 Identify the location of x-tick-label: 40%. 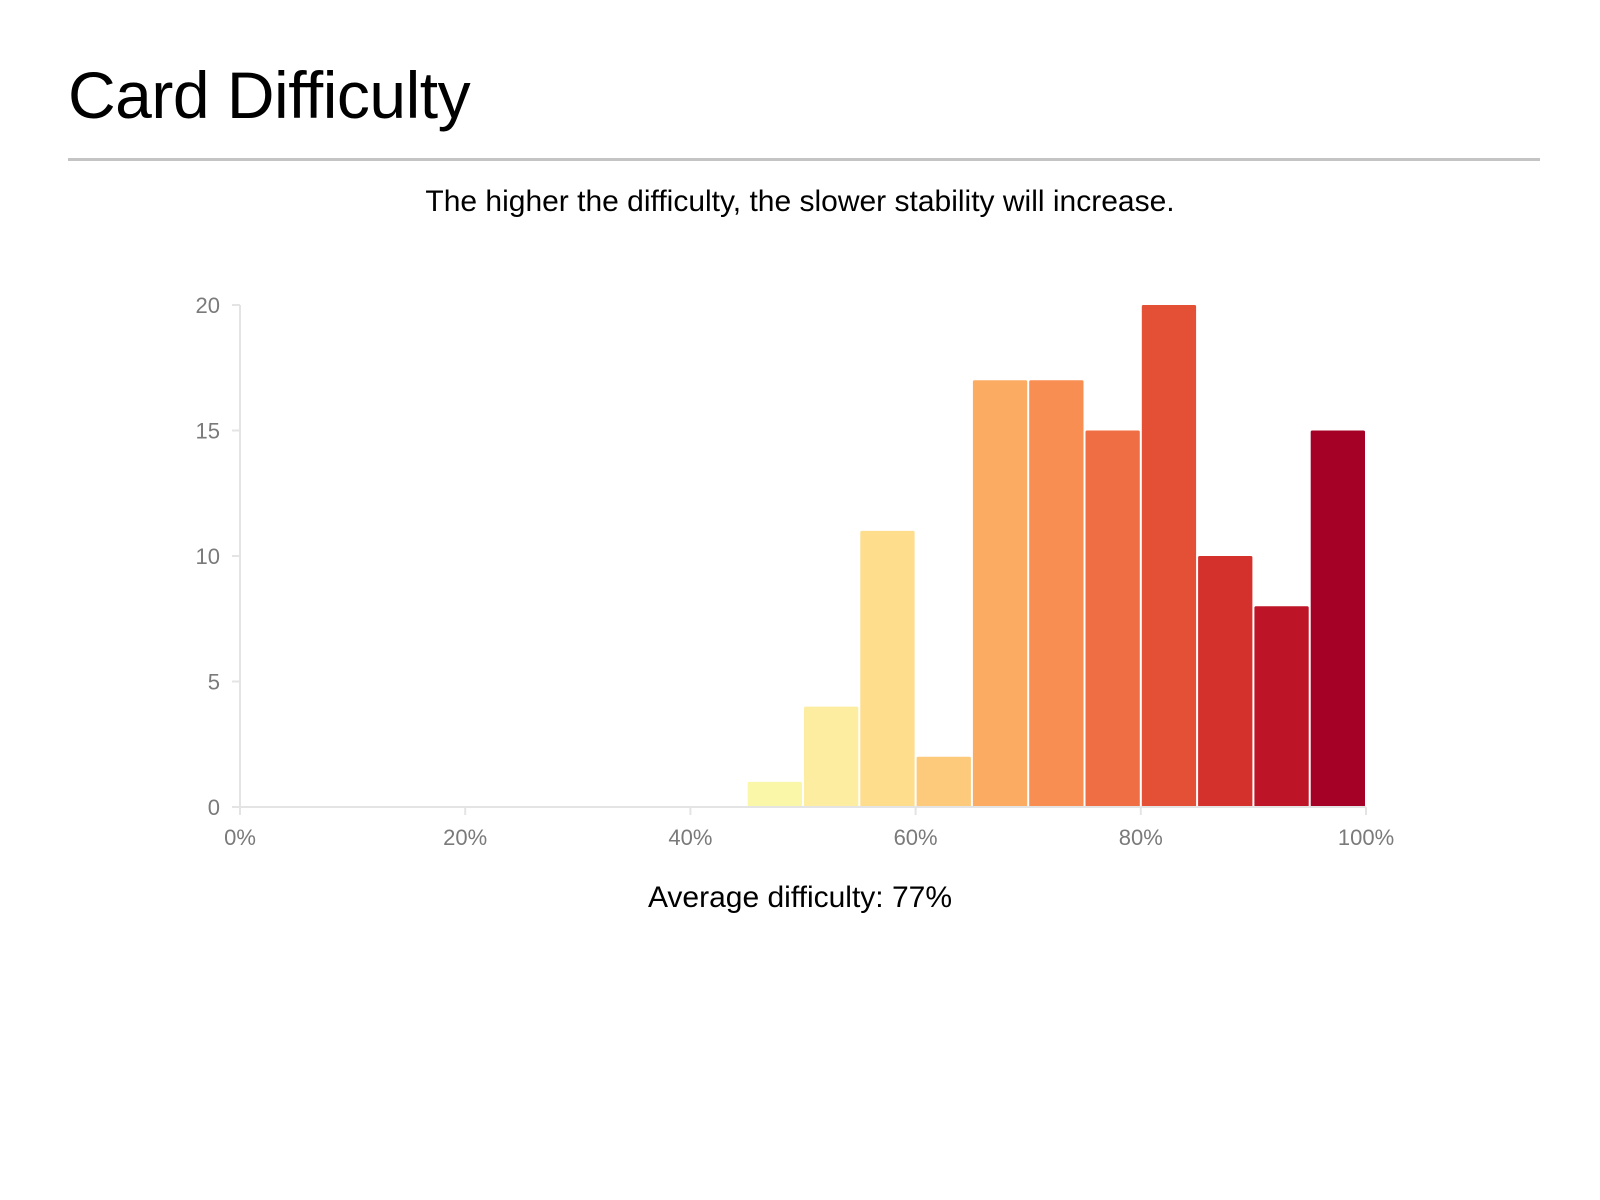
(690, 837).